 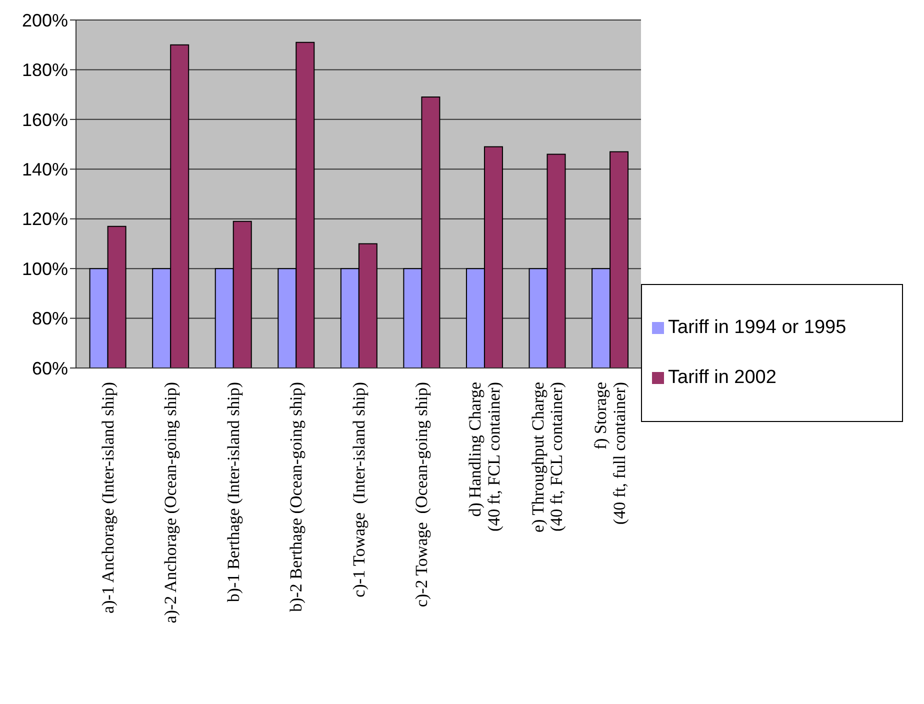 What do you see at coordinates (757, 327) in the screenshot?
I see `legend-label: Tariff in 1994 or 1995` at bounding box center [757, 327].